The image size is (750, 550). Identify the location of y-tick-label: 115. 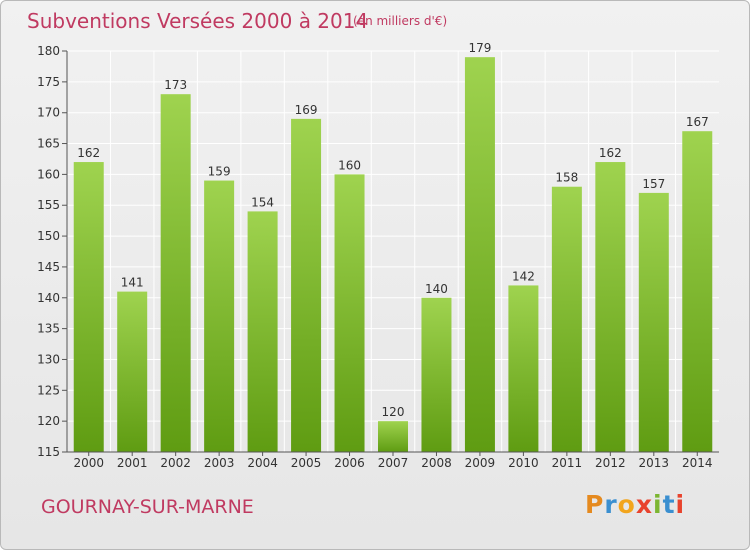
(48, 452).